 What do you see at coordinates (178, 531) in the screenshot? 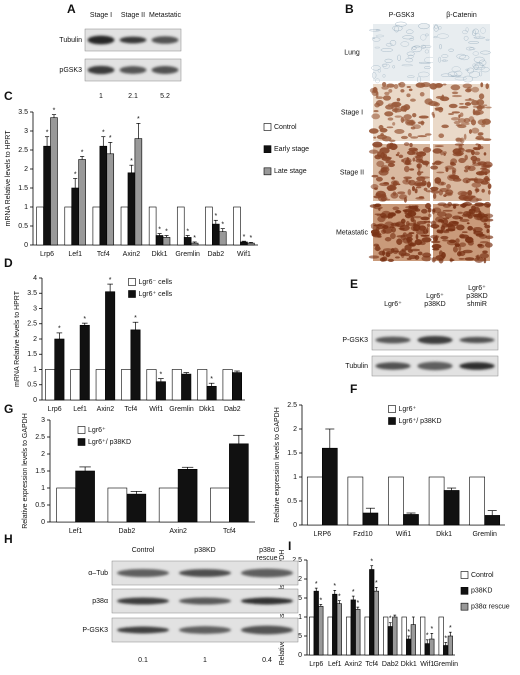
I see `x-tick-label: Axin2` at bounding box center [178, 531].